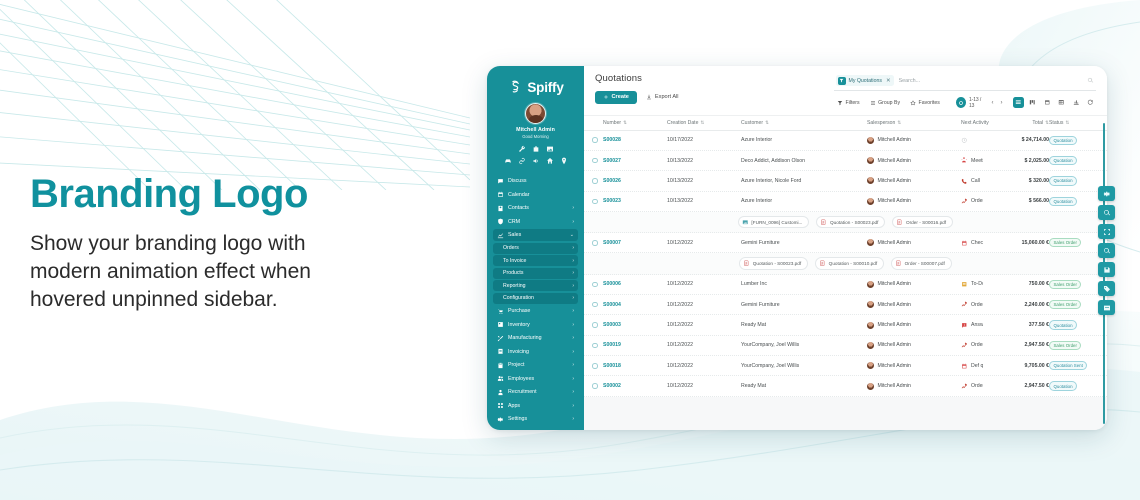 The image size is (1140, 500). What do you see at coordinates (535, 222) in the screenshot?
I see `sidebar-item-crm: CRM ›` at bounding box center [535, 222].